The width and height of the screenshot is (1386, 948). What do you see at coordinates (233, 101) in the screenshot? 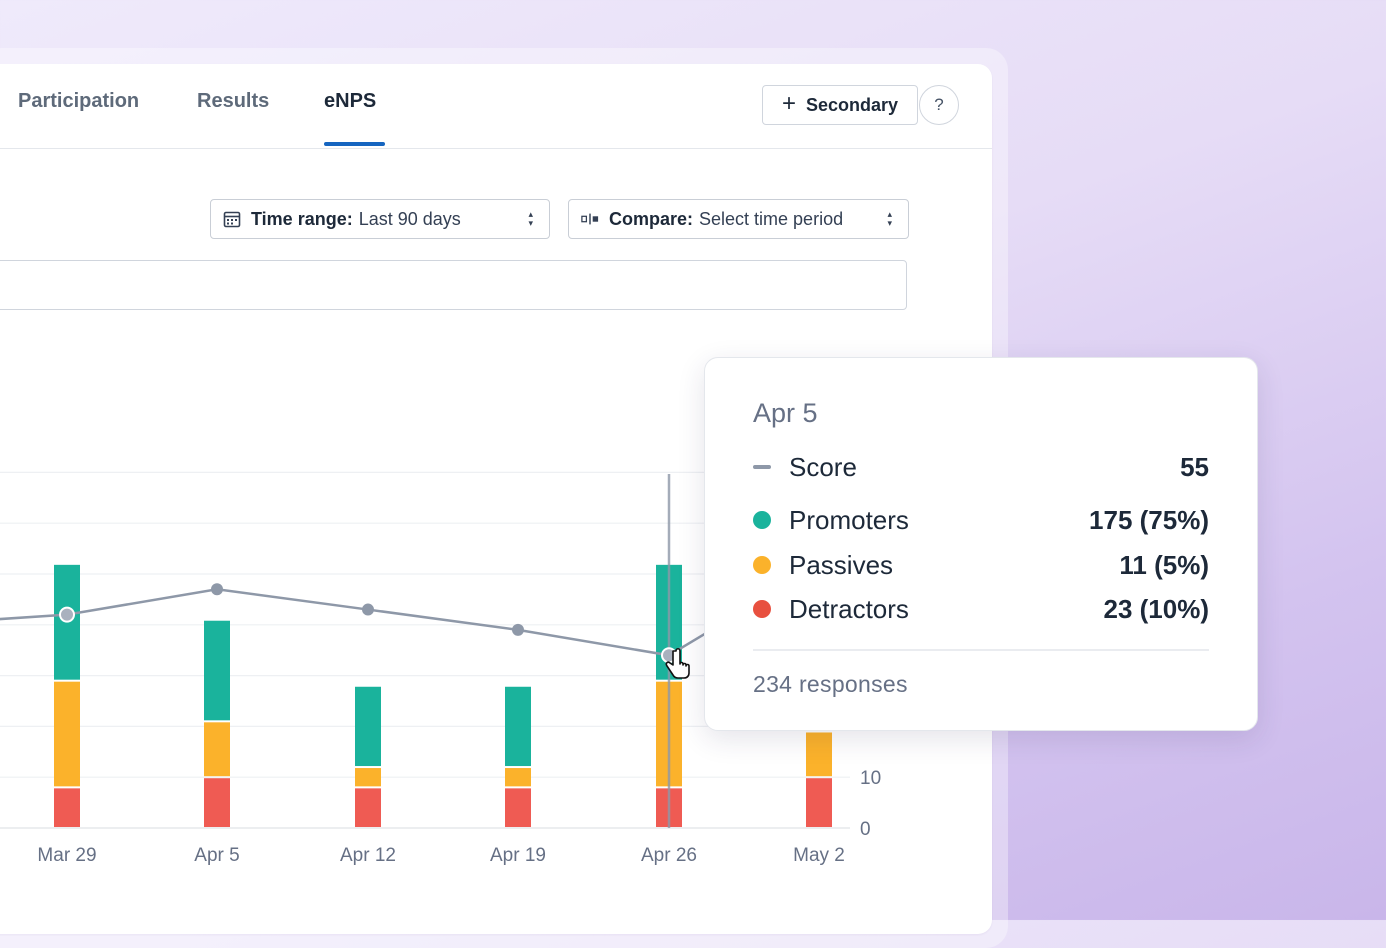
I see `tab-results: Results` at bounding box center [233, 101].